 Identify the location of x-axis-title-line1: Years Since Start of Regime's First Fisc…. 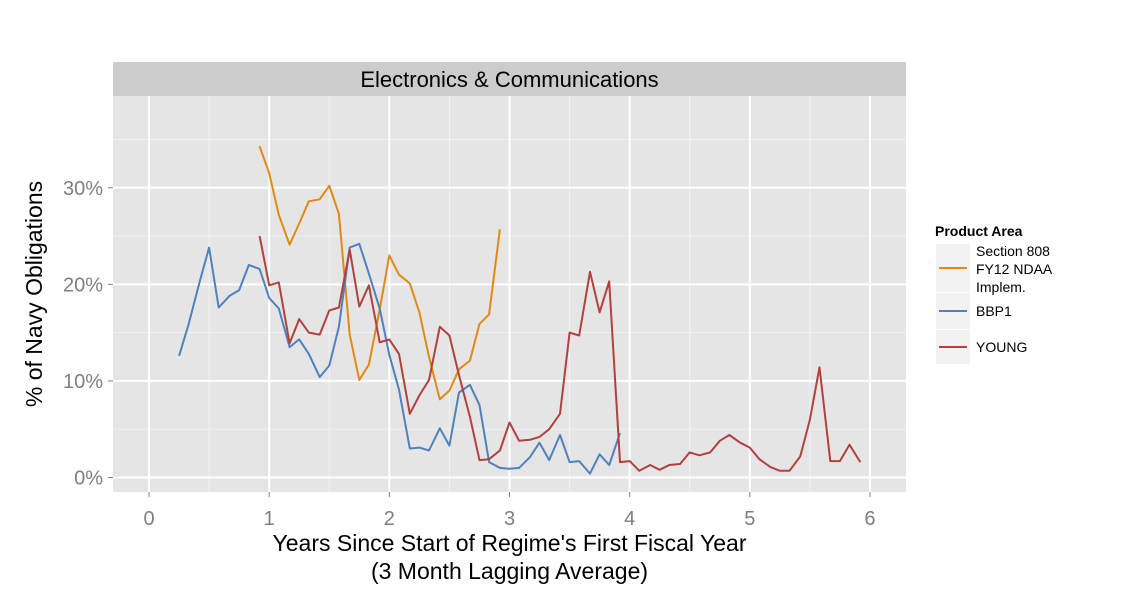
(510, 543).